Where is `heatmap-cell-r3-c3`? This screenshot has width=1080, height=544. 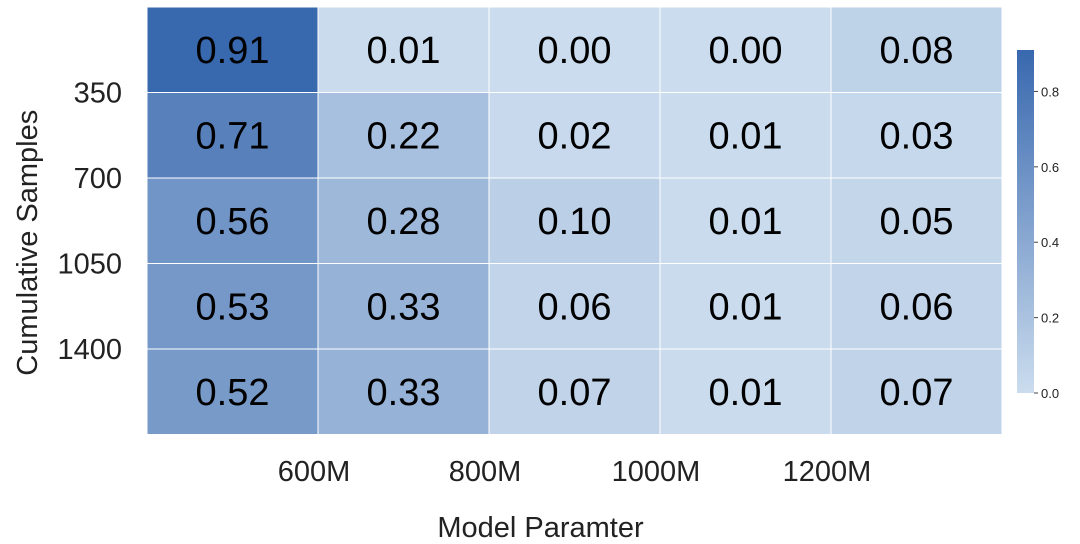 heatmap-cell-r3-c3 is located at coordinates (745, 306).